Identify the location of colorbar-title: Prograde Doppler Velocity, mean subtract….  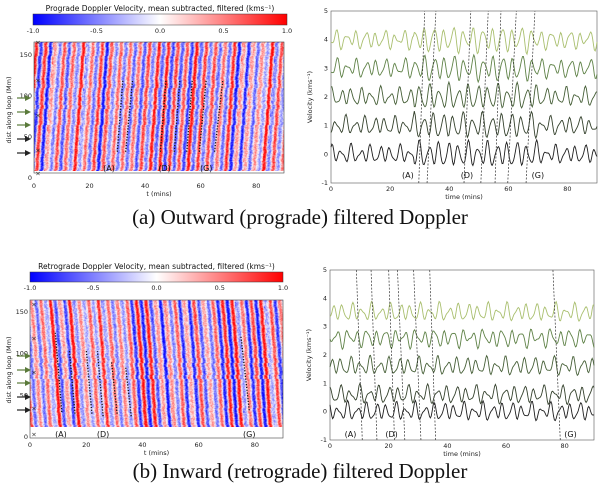
(160, 8).